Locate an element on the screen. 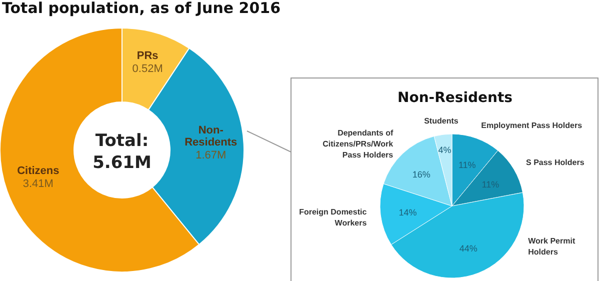 This screenshot has width=603, height=281. data-label: 44% is located at coordinates (468, 249).